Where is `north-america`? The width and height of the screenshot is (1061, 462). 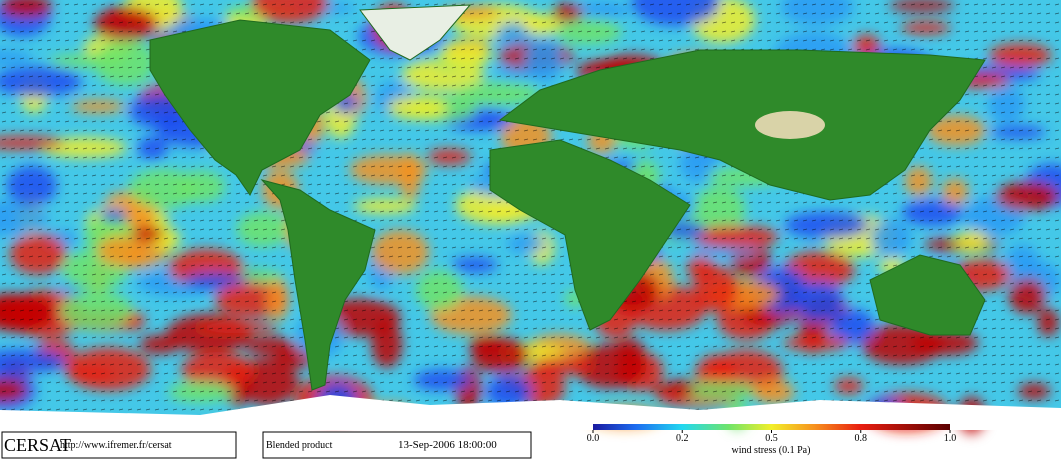 north-america is located at coordinates (260, 107).